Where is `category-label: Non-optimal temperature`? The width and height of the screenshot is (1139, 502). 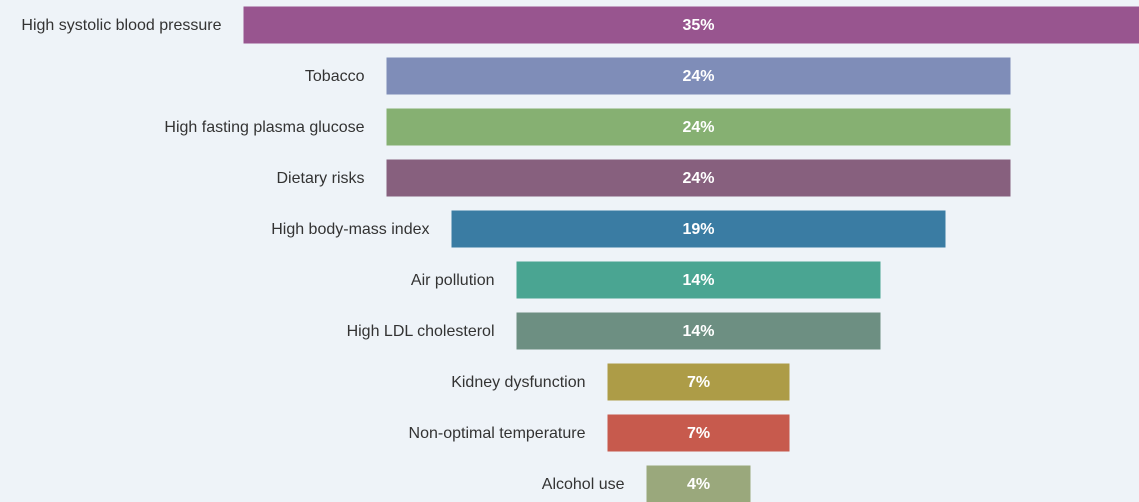 category-label: Non-optimal temperature is located at coordinates (497, 433).